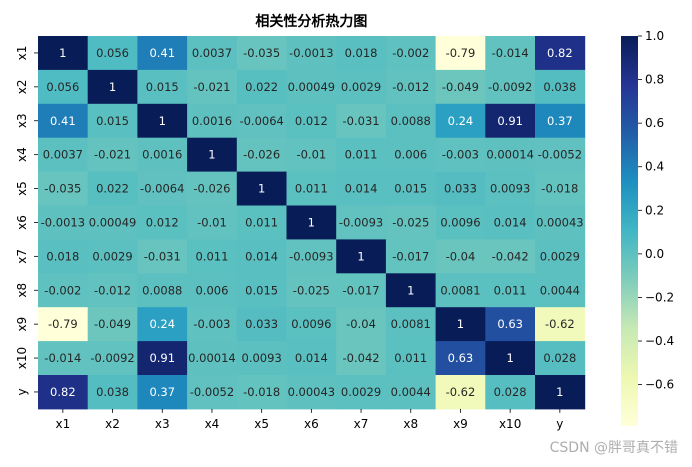  Describe the element at coordinates (659, 297) in the screenshot. I see `colorbar-tick-label: −0.2` at that location.